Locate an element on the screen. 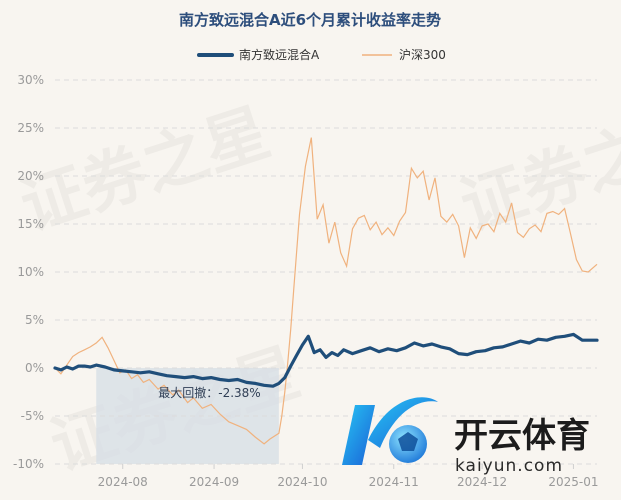 This screenshot has height=500, width=621. y-tick-label: 5% is located at coordinates (34, 320).